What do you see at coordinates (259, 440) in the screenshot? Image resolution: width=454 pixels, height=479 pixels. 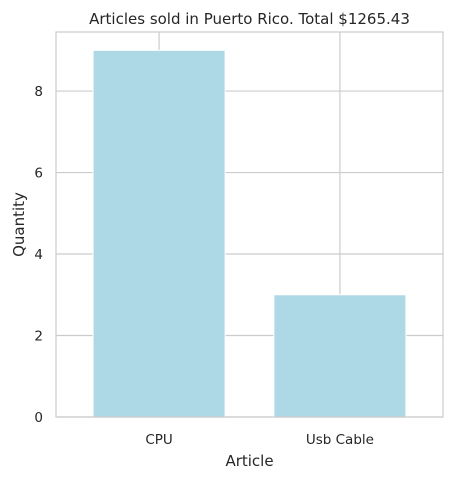 I see `x-tick-labels: CPU Usb Cable` at bounding box center [259, 440].